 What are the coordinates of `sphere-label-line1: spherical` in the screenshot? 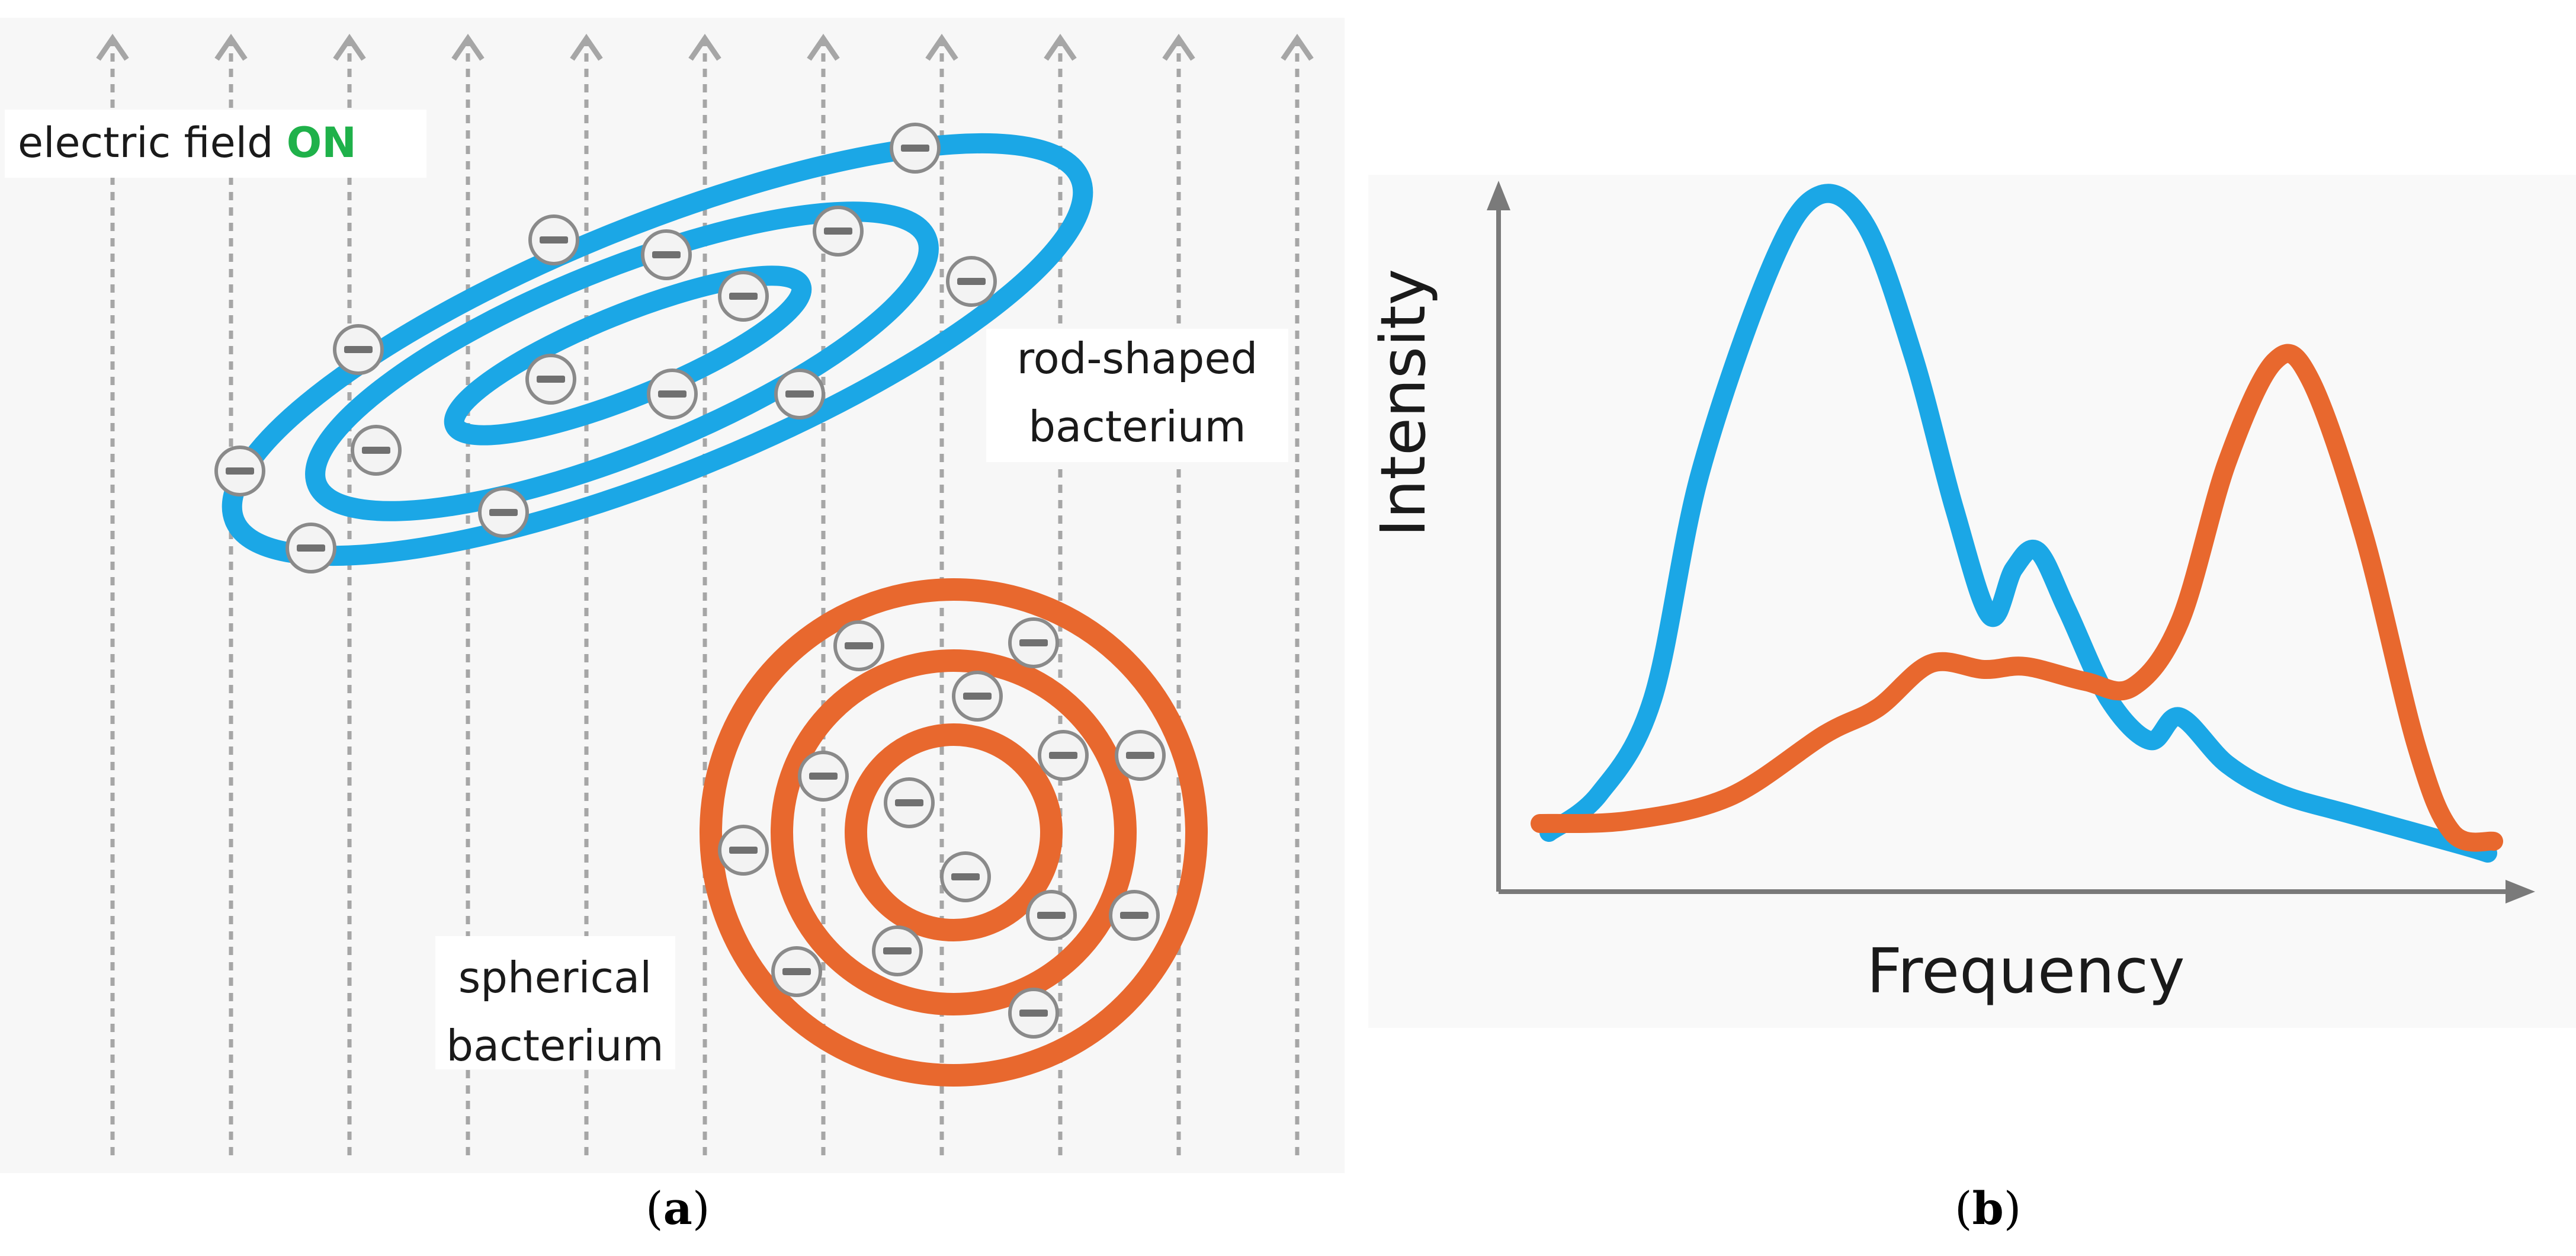 It's located at (555, 977).